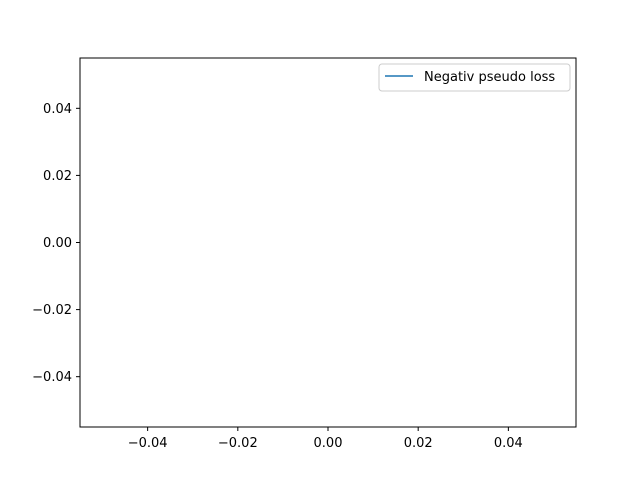 The width and height of the screenshot is (640, 480). I want to click on legend-box, so click(474, 77).